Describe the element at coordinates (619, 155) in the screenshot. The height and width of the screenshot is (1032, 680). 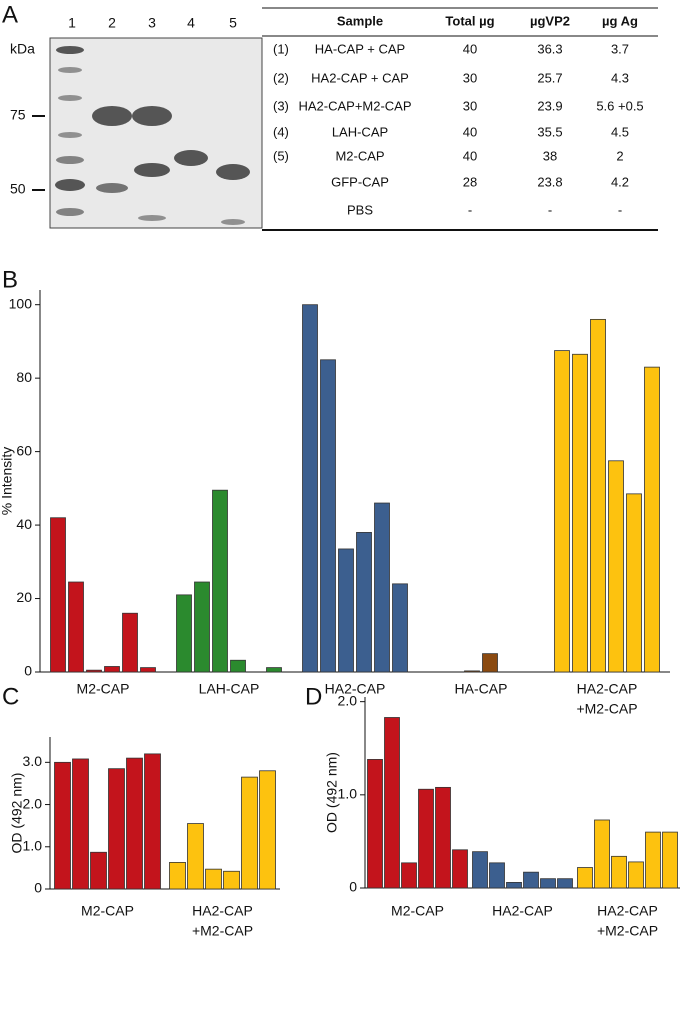
I see `table-cell: 2` at that location.